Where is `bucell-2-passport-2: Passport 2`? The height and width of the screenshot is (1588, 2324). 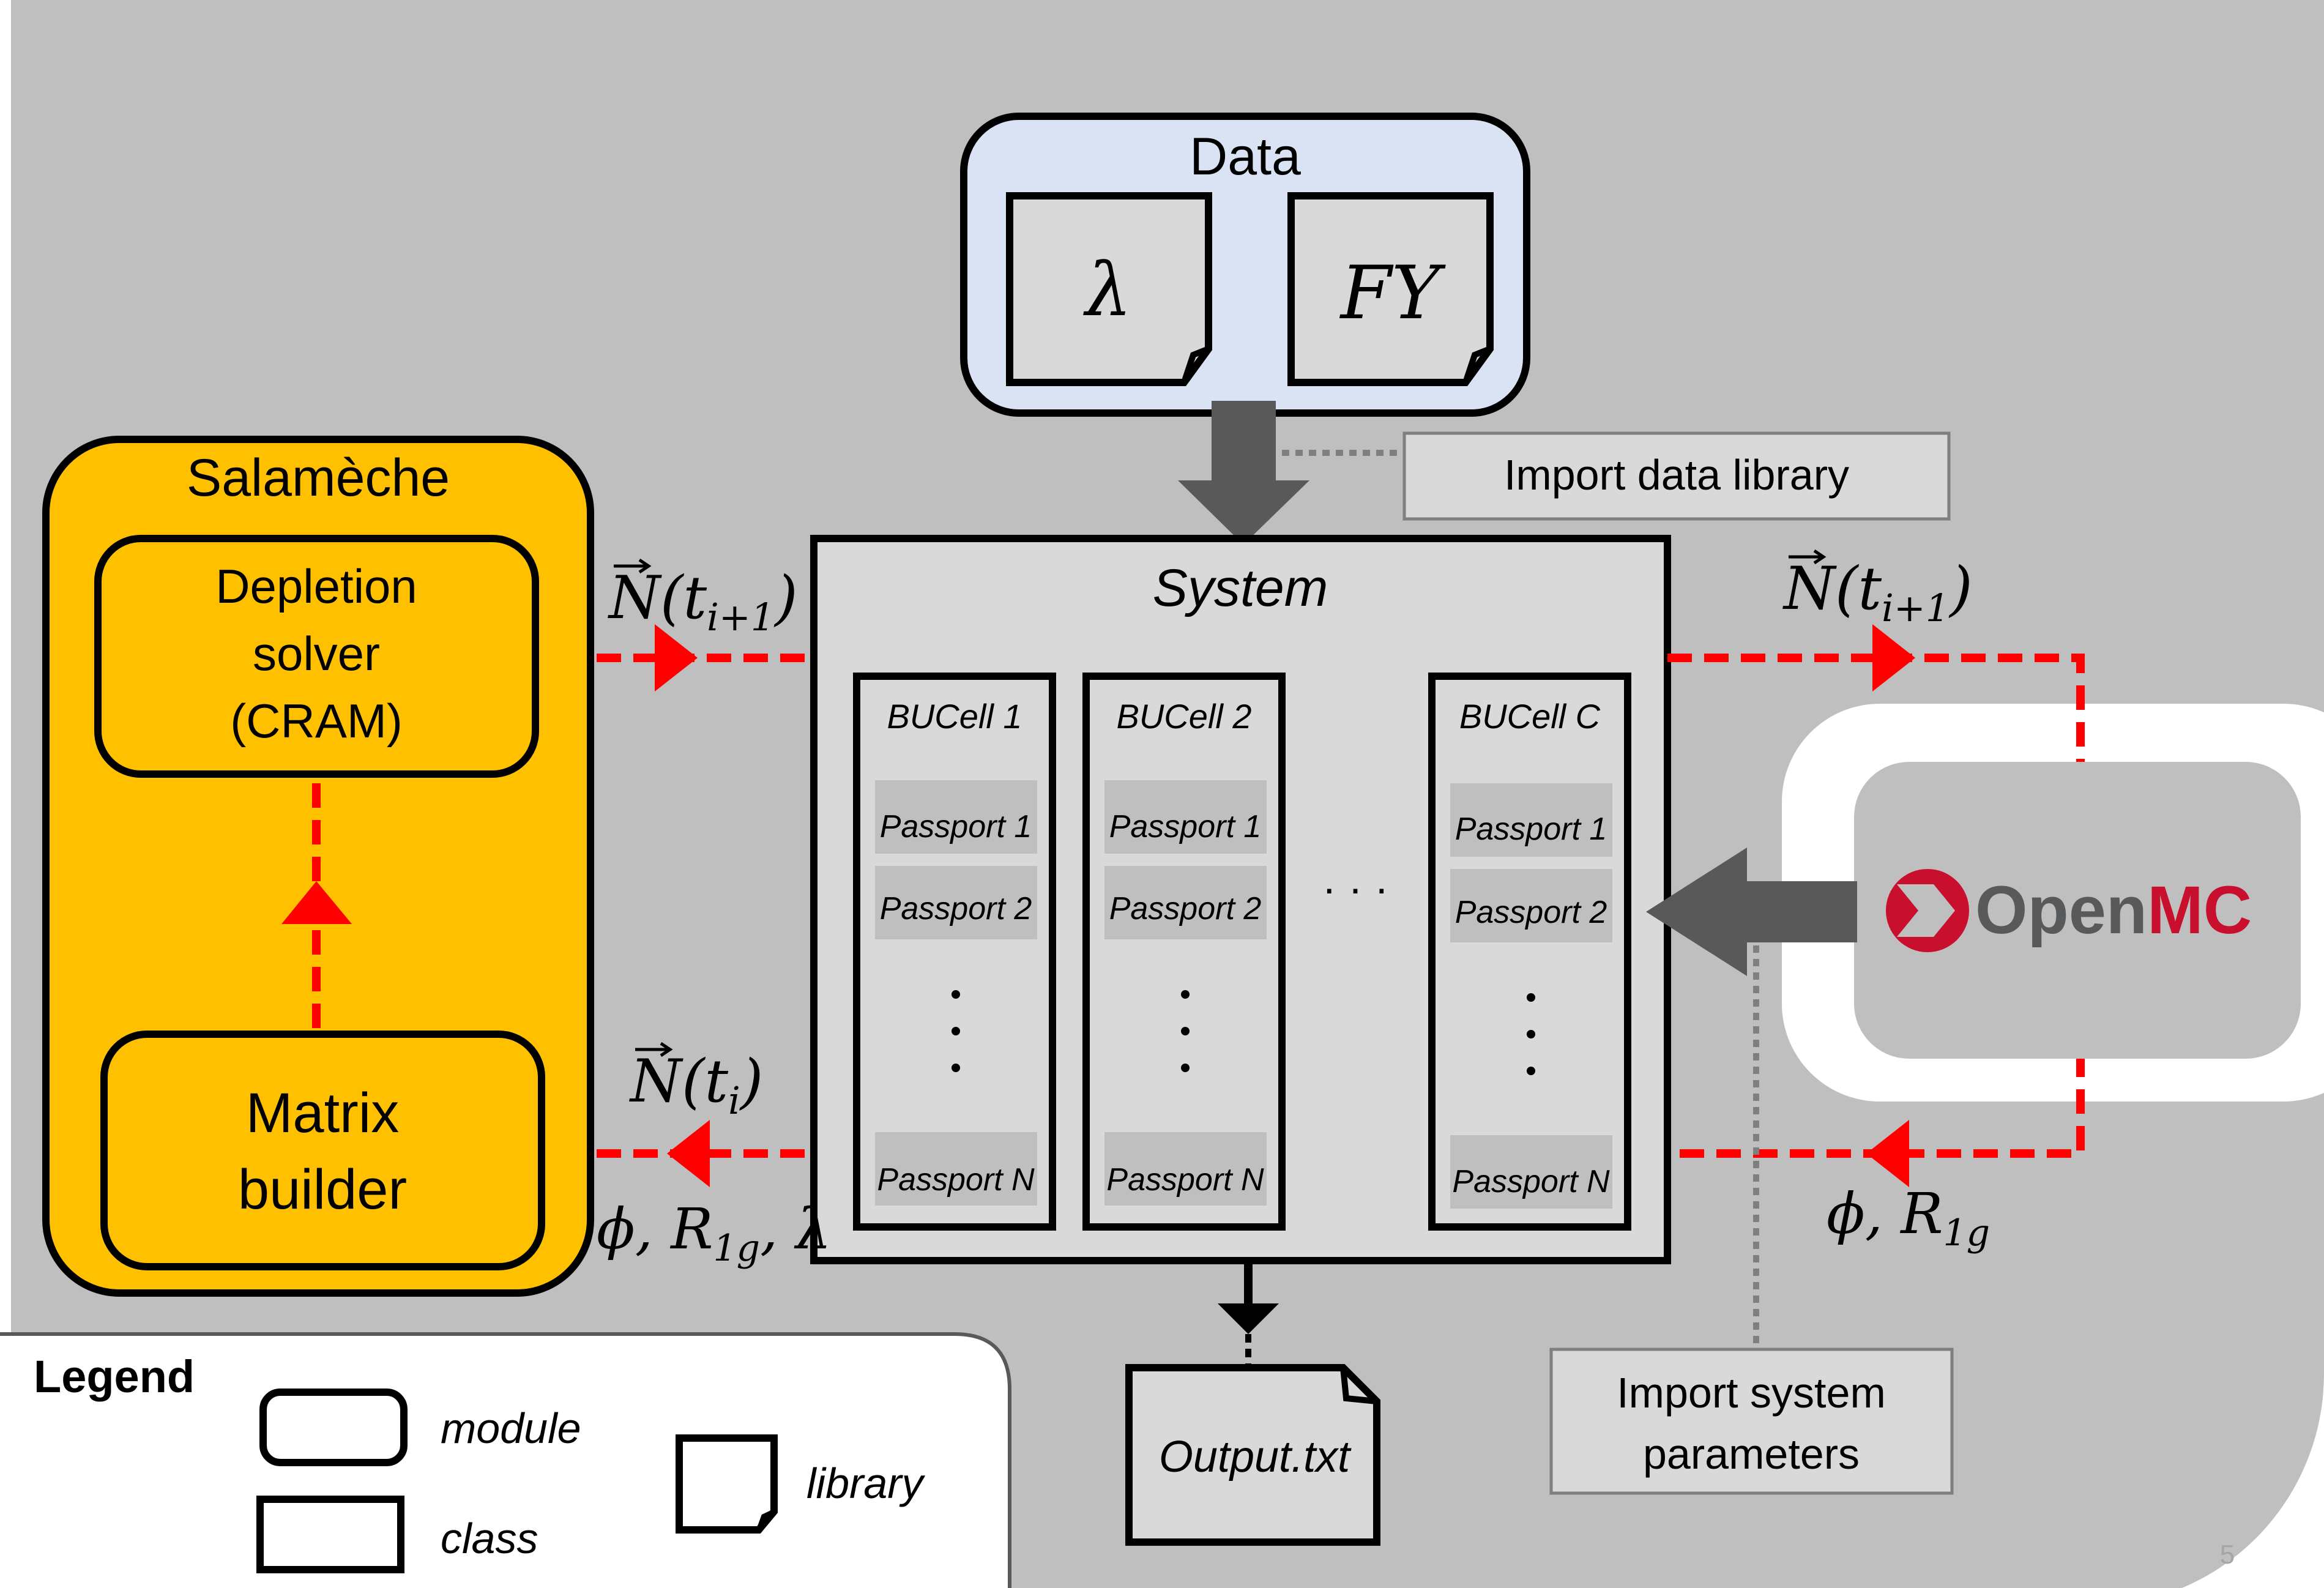 bucell-2-passport-2: Passport 2 is located at coordinates (1185, 908).